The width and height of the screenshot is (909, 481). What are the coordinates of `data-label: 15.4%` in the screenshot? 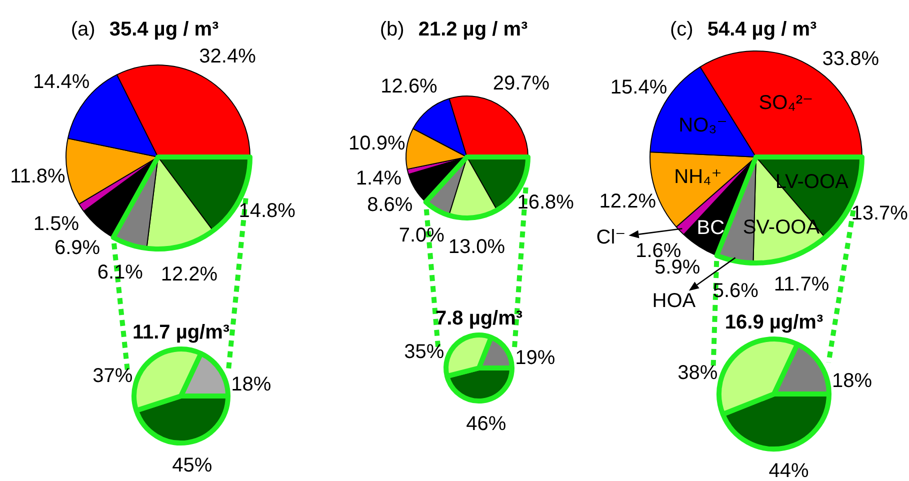 It's located at (639, 87).